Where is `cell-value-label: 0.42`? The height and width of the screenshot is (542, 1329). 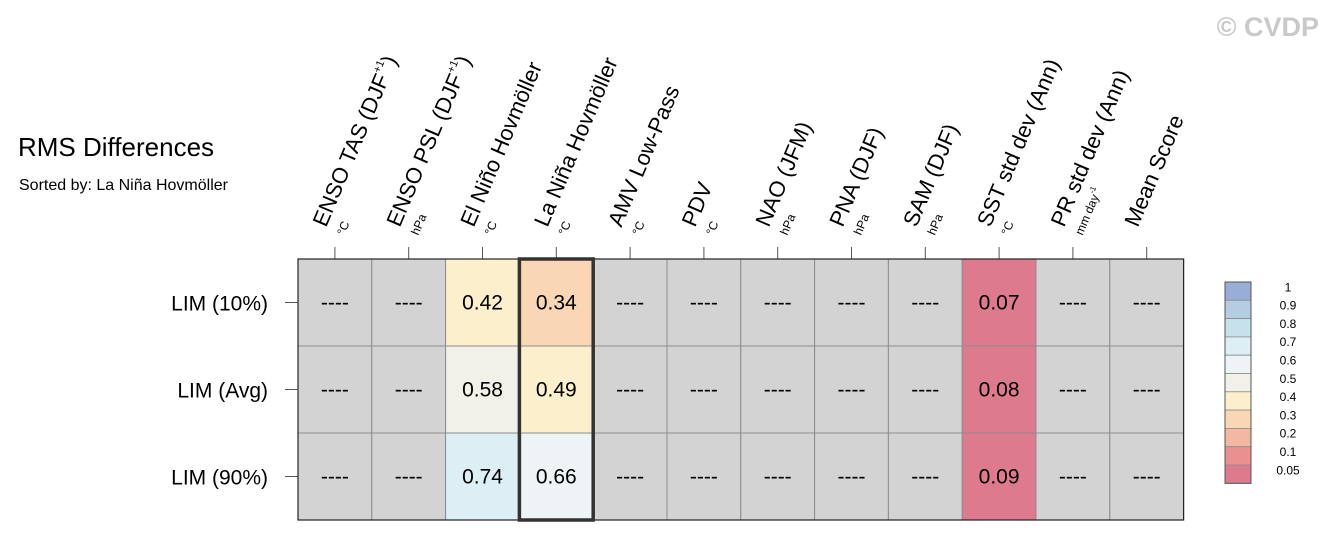
cell-value-label: 0.42 is located at coordinates (482, 303).